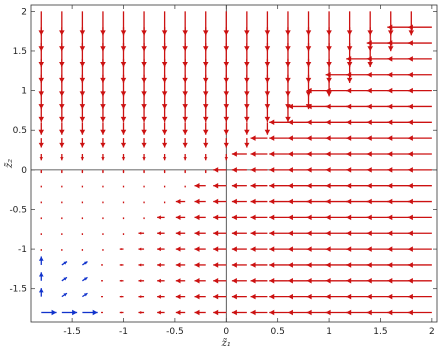 The image size is (440, 349). Describe the element at coordinates (226, 332) in the screenshot. I see `x-tick-label: 0` at that location.